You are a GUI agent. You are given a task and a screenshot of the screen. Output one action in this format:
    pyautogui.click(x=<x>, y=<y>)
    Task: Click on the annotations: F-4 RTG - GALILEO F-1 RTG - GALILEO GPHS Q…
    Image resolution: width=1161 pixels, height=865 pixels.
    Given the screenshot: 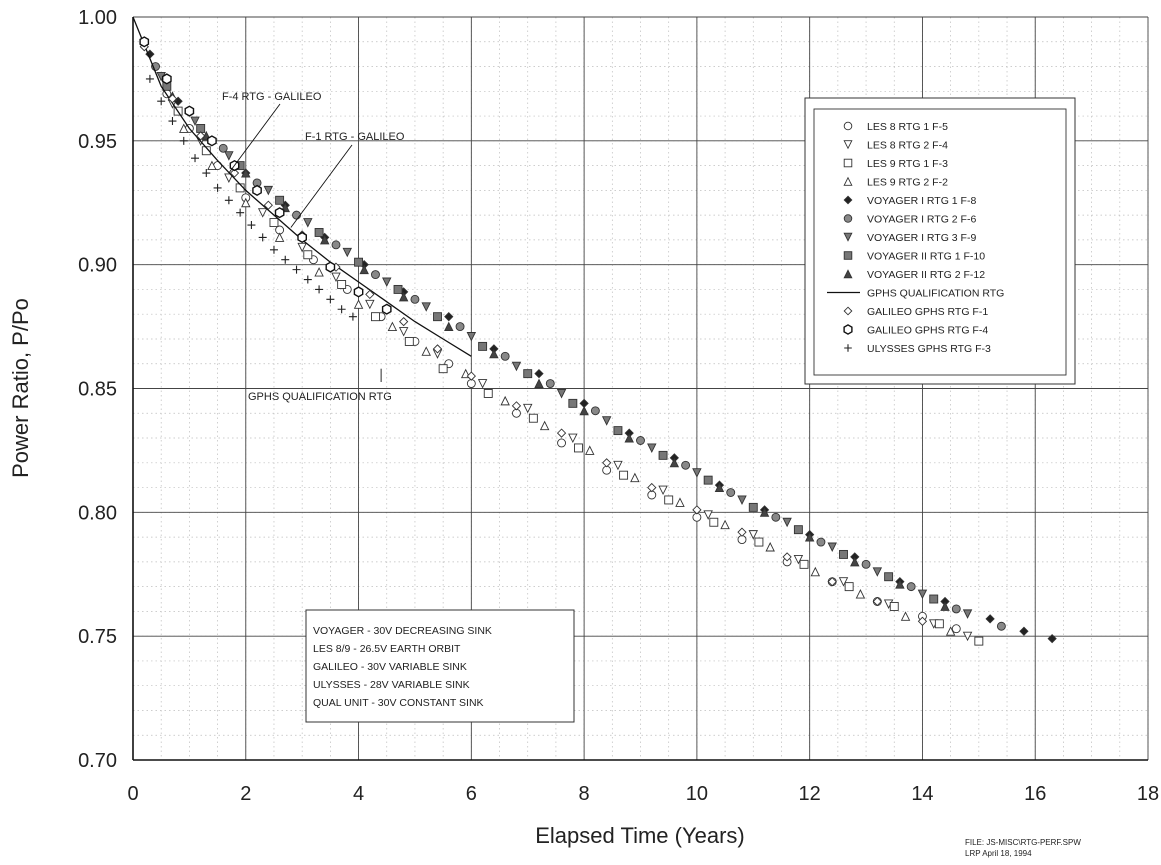 What is the action you would take?
    pyautogui.click(x=313, y=247)
    